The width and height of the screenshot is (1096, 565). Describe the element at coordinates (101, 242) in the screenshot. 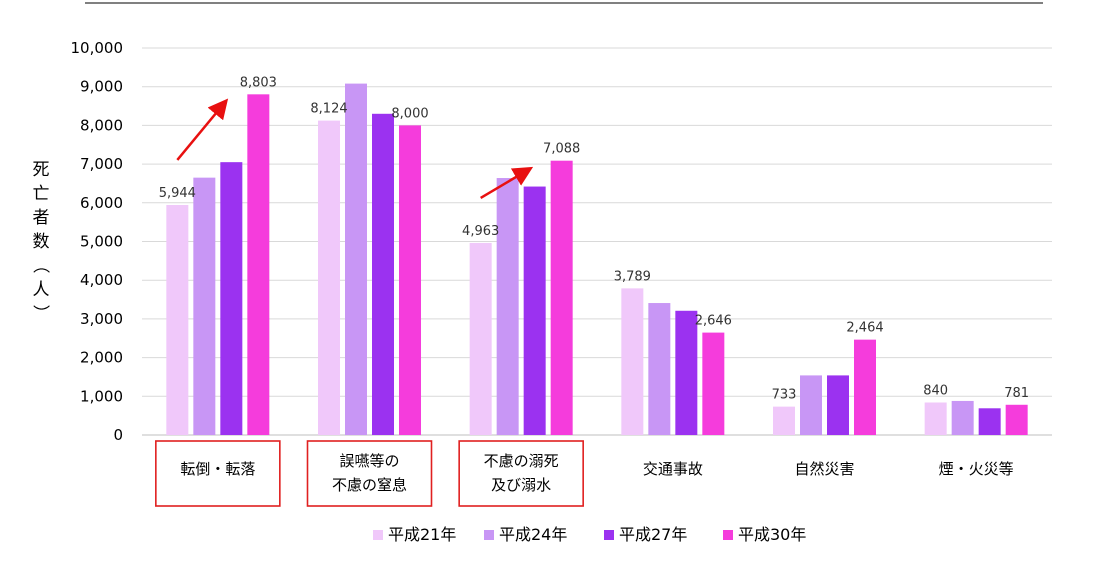

I see `y-tick-label: 5,000` at that location.